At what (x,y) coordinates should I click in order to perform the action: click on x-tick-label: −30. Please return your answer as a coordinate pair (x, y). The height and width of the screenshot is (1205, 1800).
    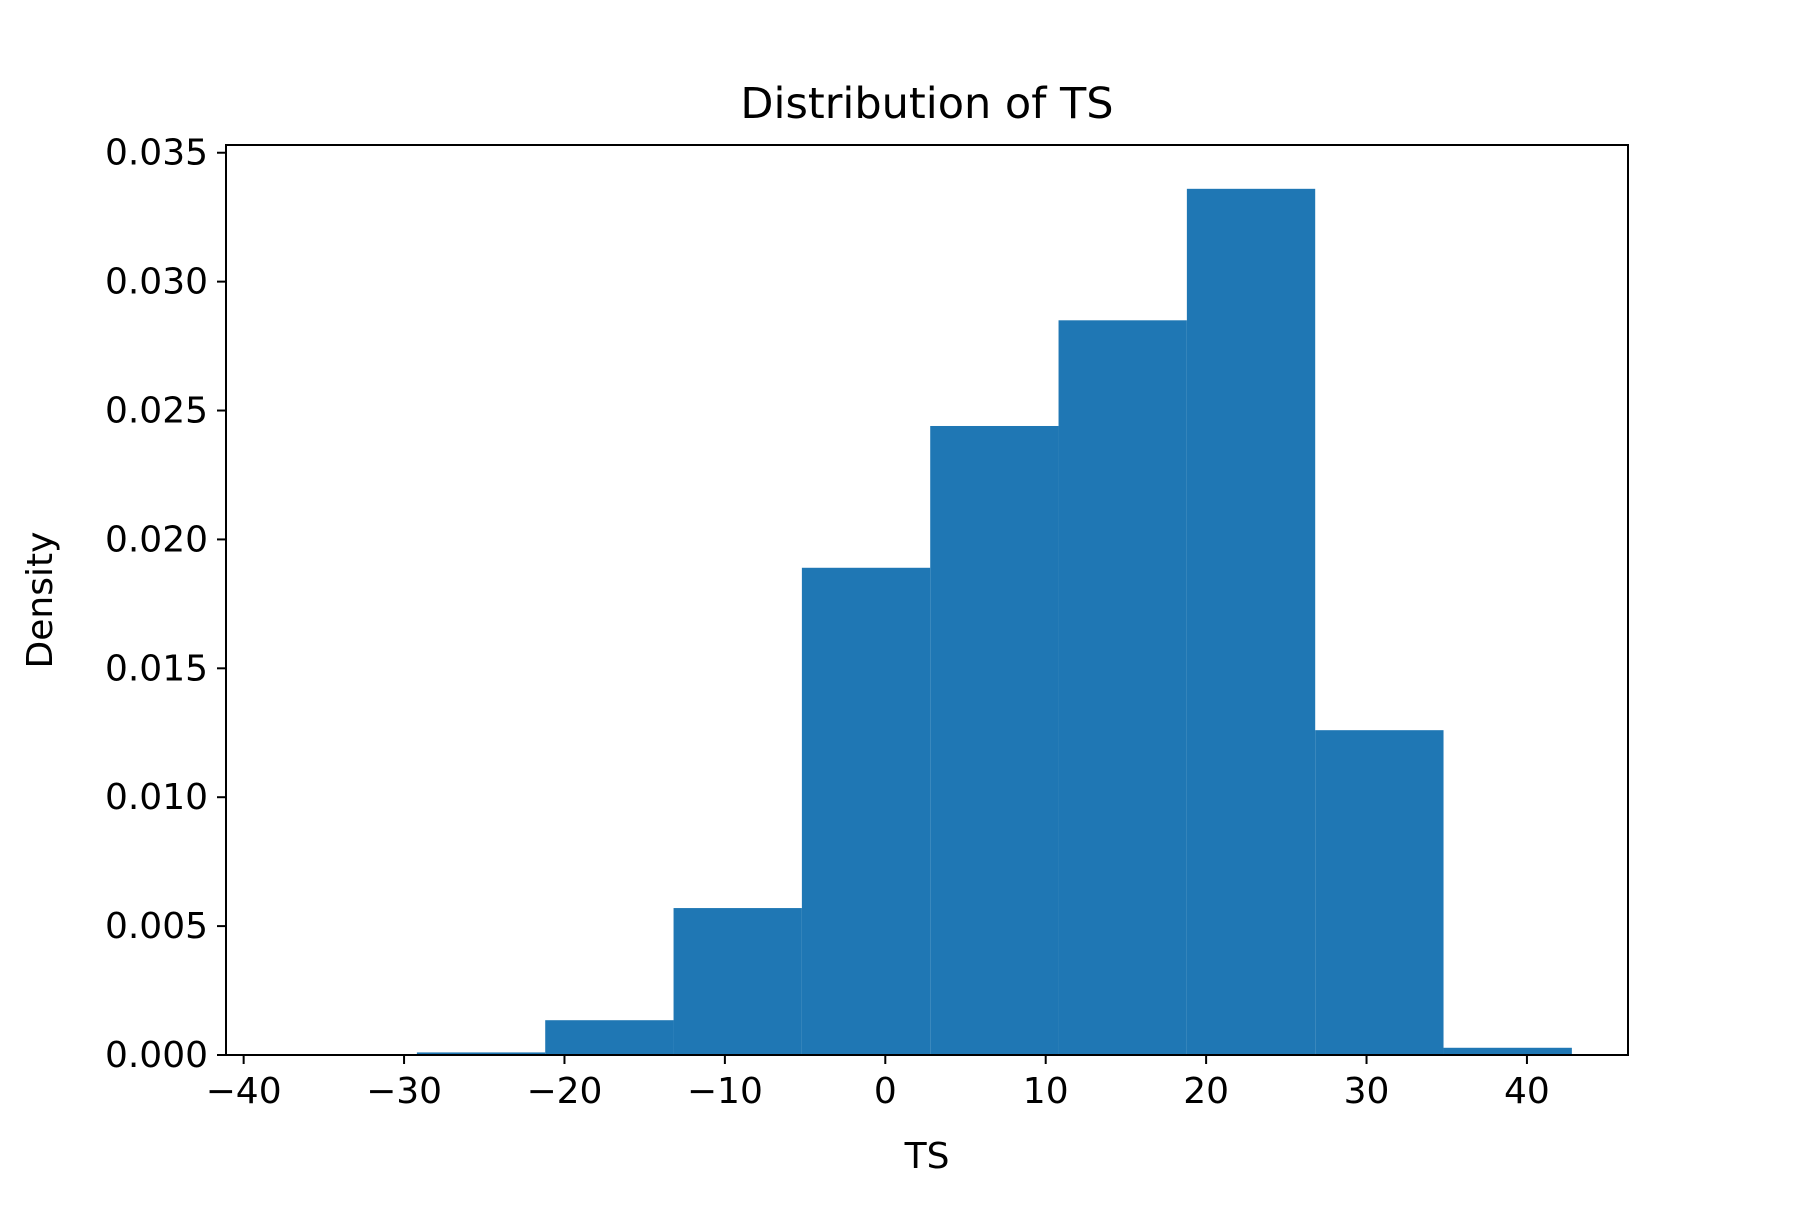
    Looking at the image, I should click on (404, 1091).